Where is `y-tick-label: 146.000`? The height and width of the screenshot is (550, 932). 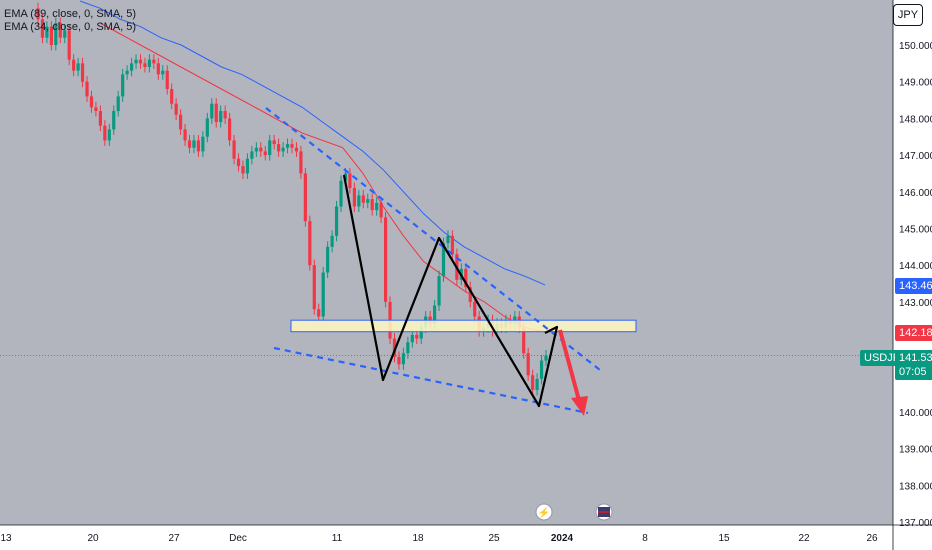
y-tick-label: 146.000 is located at coordinates (915, 193).